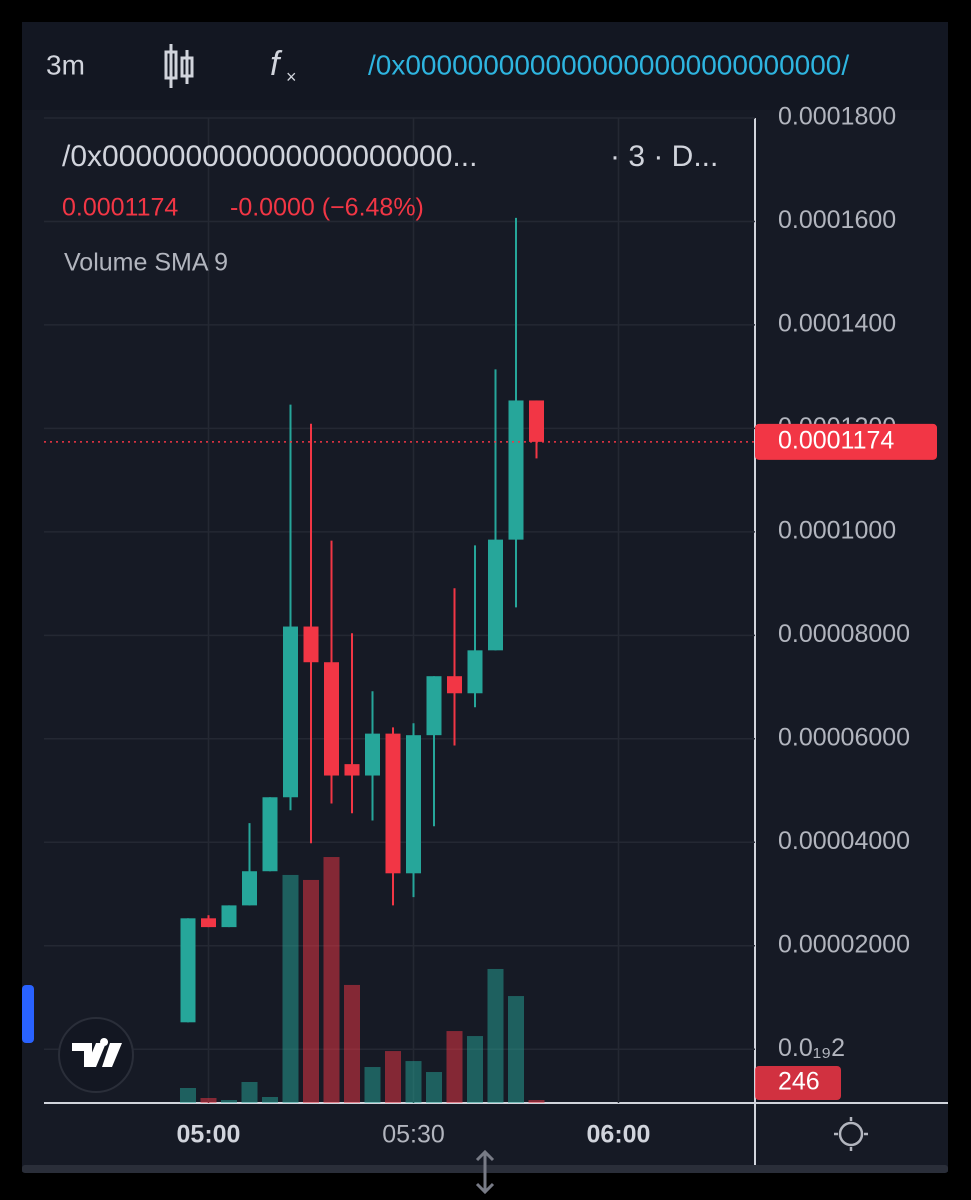 This screenshot has width=971, height=1200. What do you see at coordinates (844, 634) in the screenshot?
I see `y-tick-label: 0.00008000` at bounding box center [844, 634].